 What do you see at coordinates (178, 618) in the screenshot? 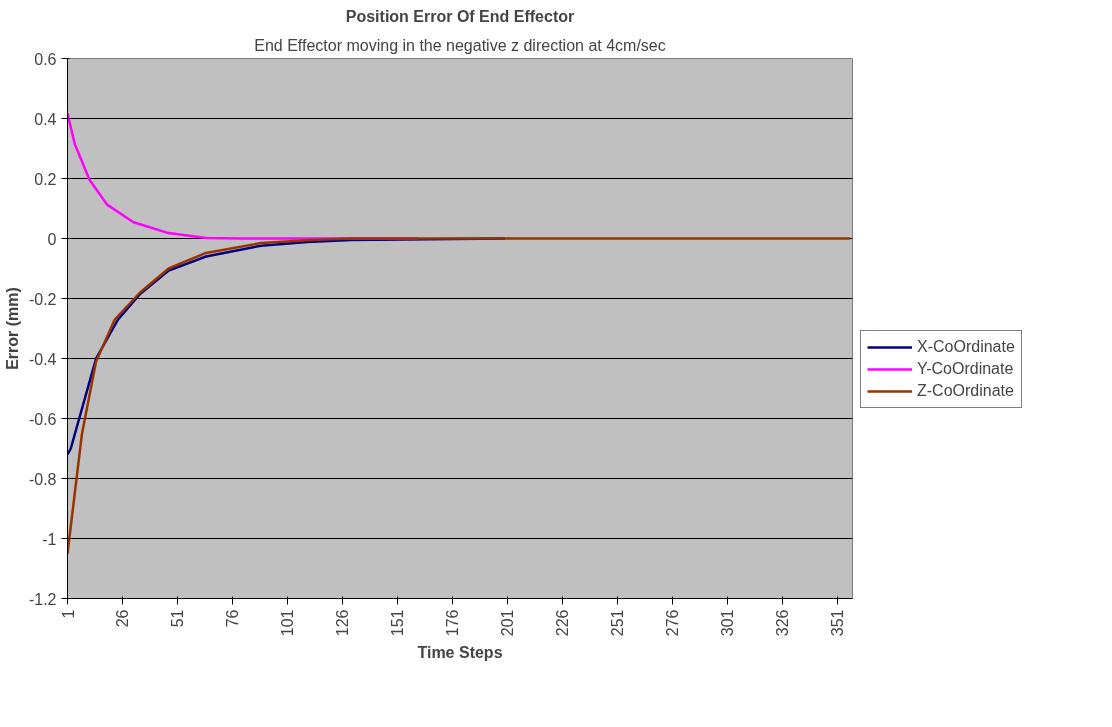
I see `x-tick-label: 51` at bounding box center [178, 618].